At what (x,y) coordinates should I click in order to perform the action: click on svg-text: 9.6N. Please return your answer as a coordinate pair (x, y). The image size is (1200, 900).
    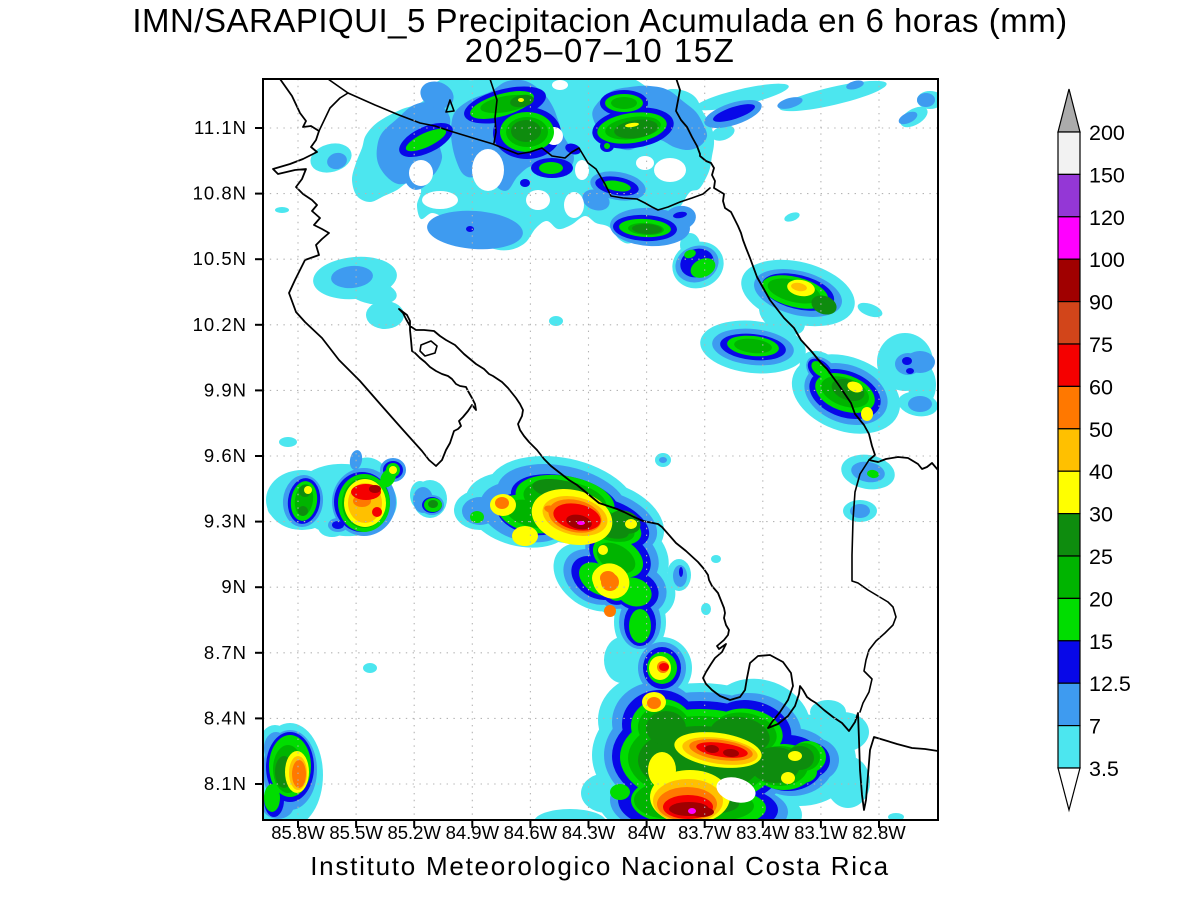
    Looking at the image, I should click on (225, 455).